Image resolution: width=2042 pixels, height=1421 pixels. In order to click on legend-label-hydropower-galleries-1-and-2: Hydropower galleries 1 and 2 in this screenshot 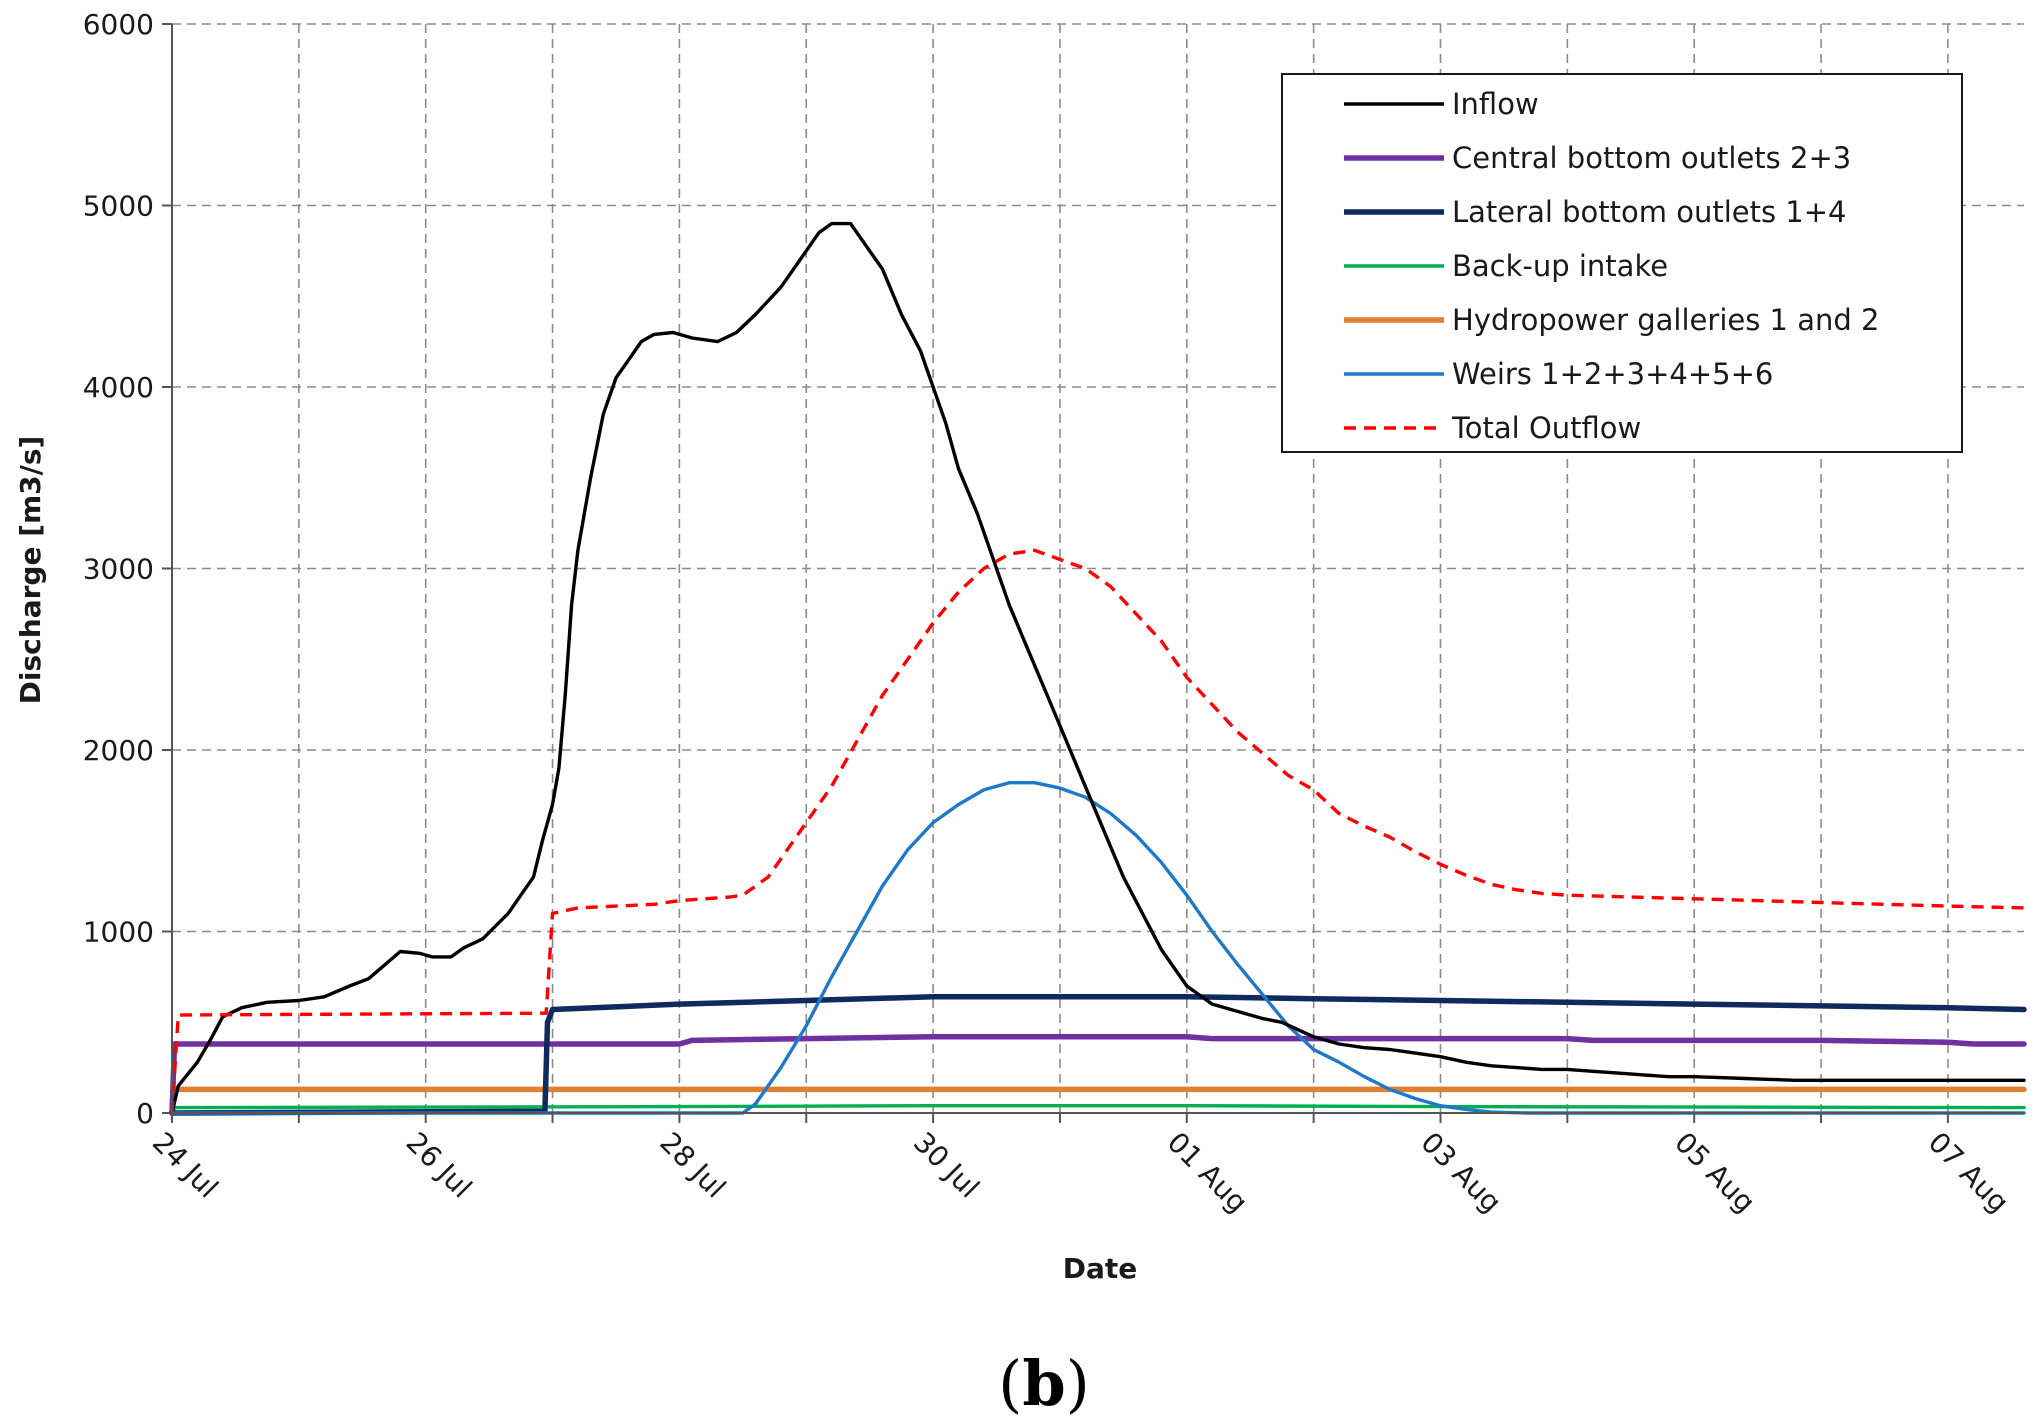, I will do `click(1665, 320)`.